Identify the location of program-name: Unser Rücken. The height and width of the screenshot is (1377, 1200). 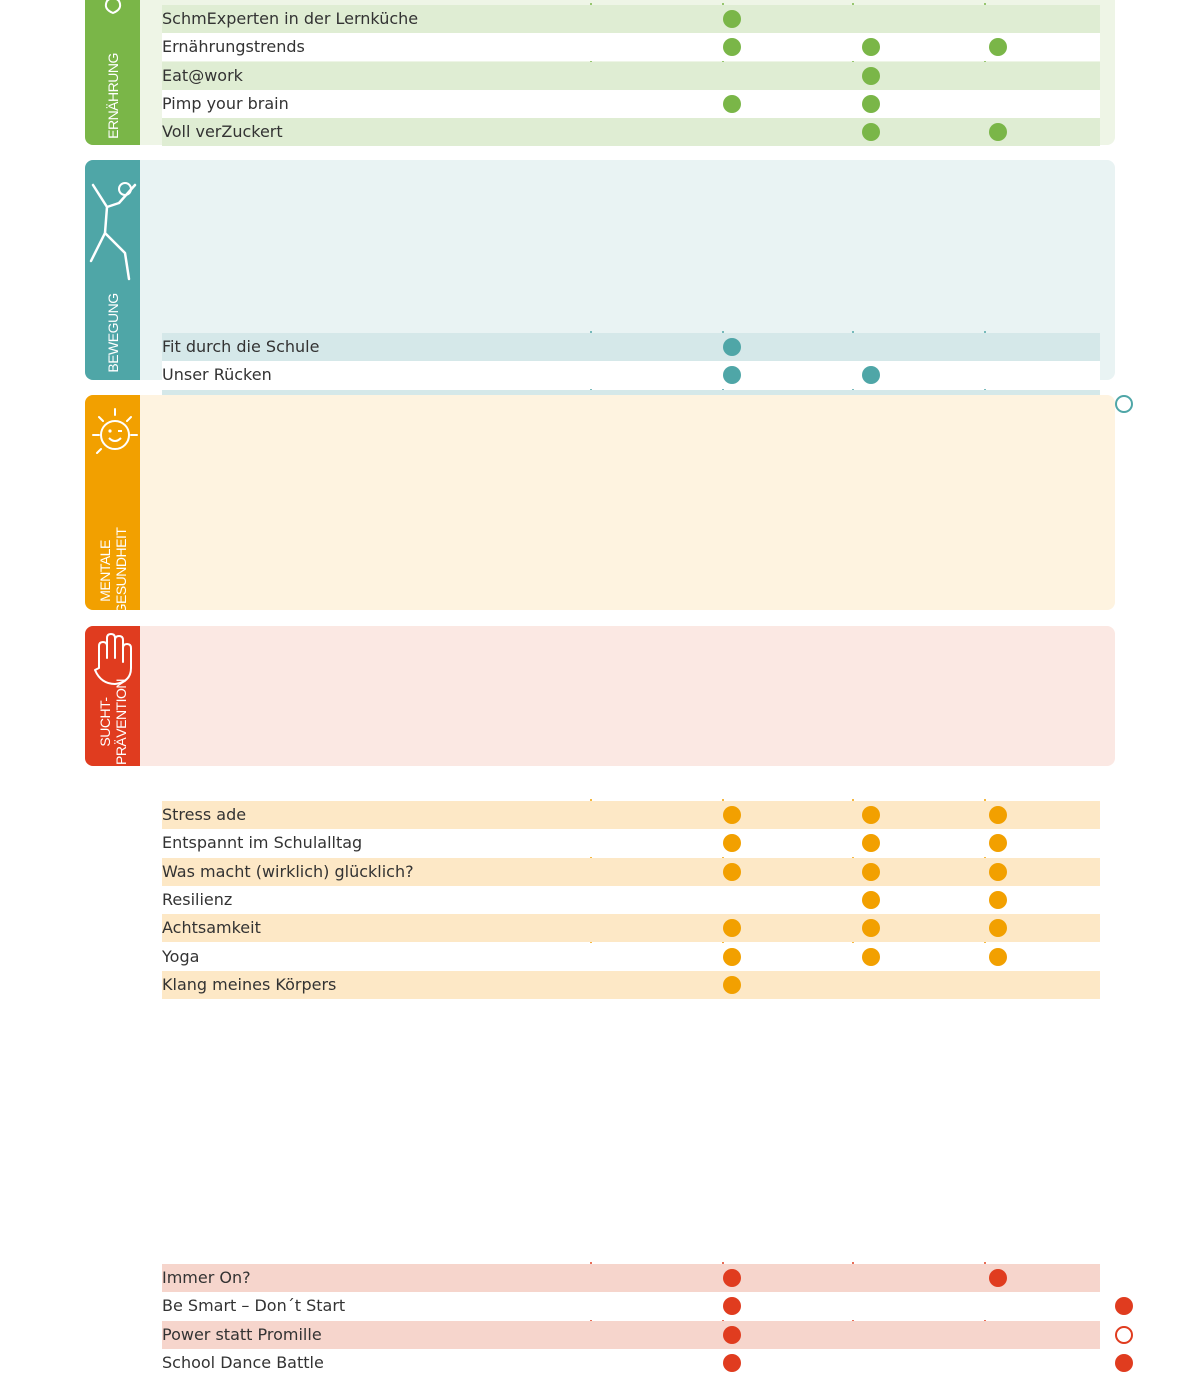
(217, 375).